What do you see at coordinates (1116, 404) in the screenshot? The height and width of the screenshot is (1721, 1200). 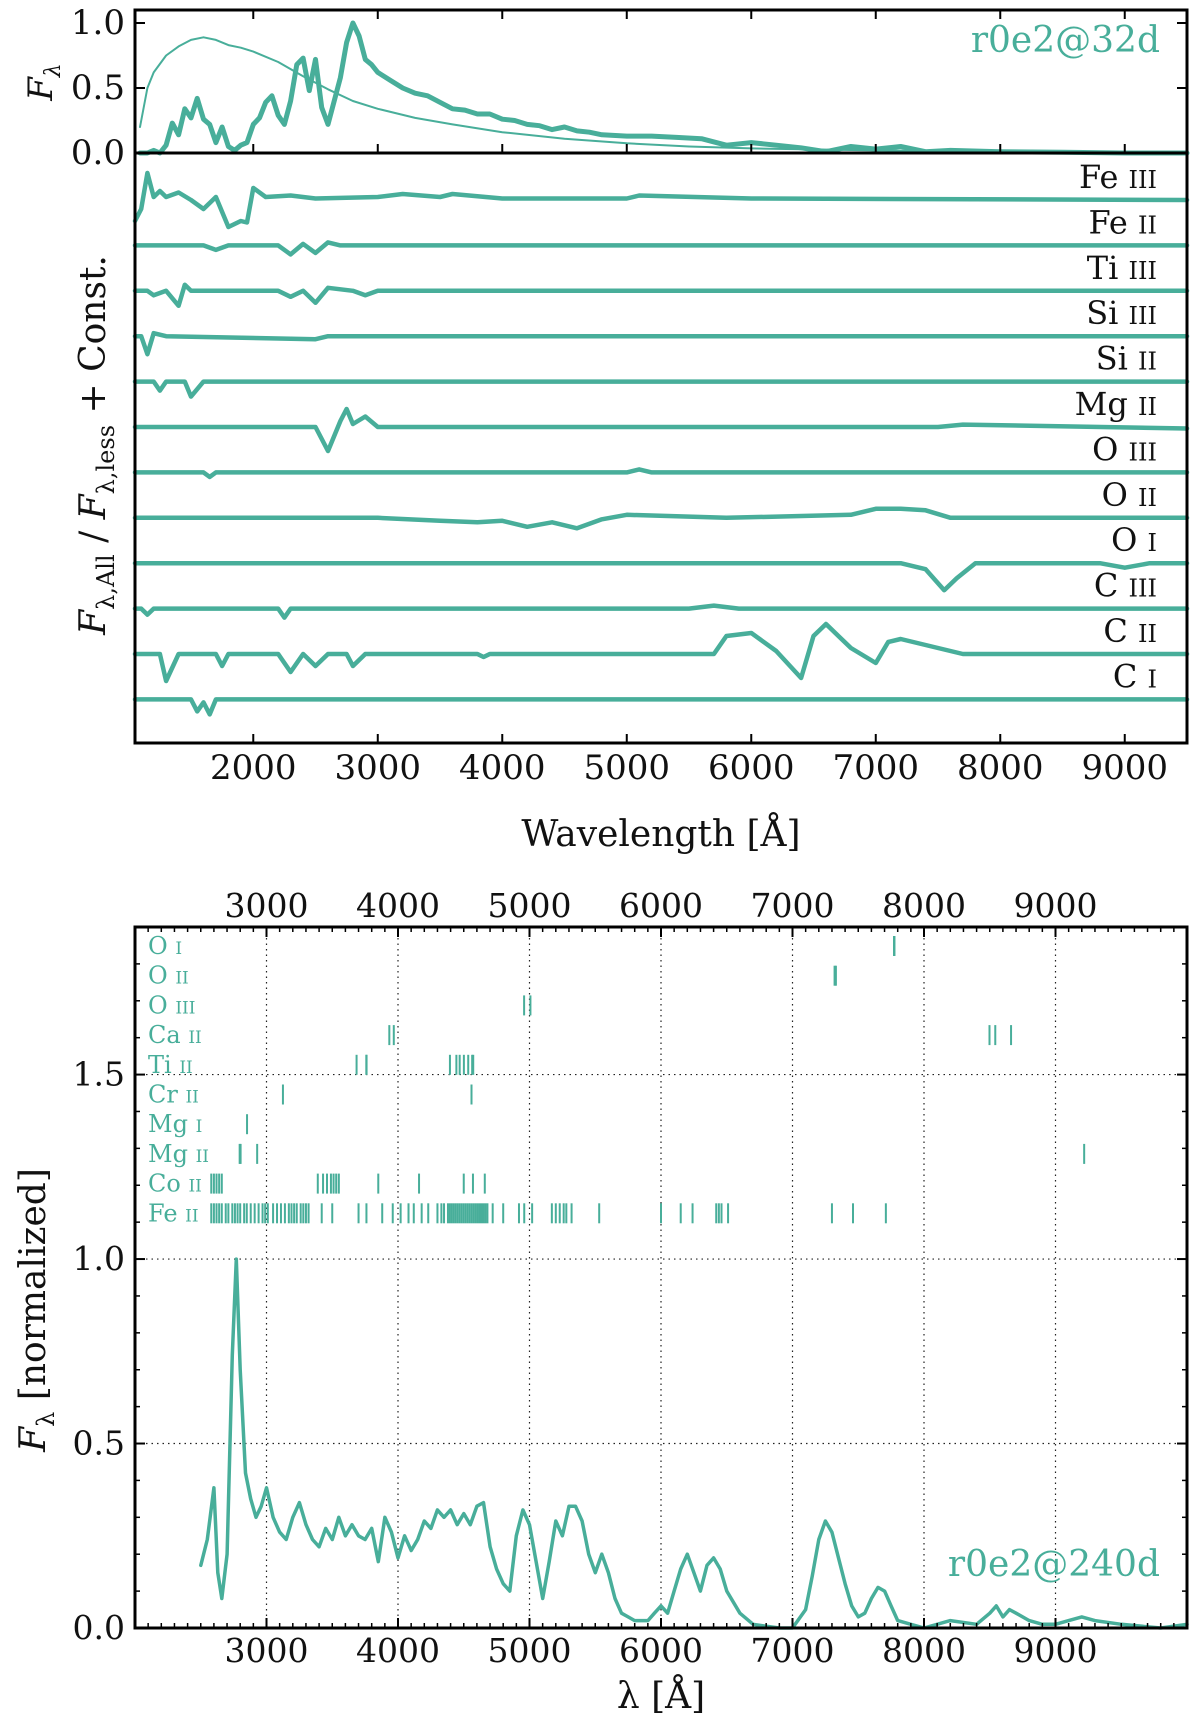 I see `ion-label: Mg II` at bounding box center [1116, 404].